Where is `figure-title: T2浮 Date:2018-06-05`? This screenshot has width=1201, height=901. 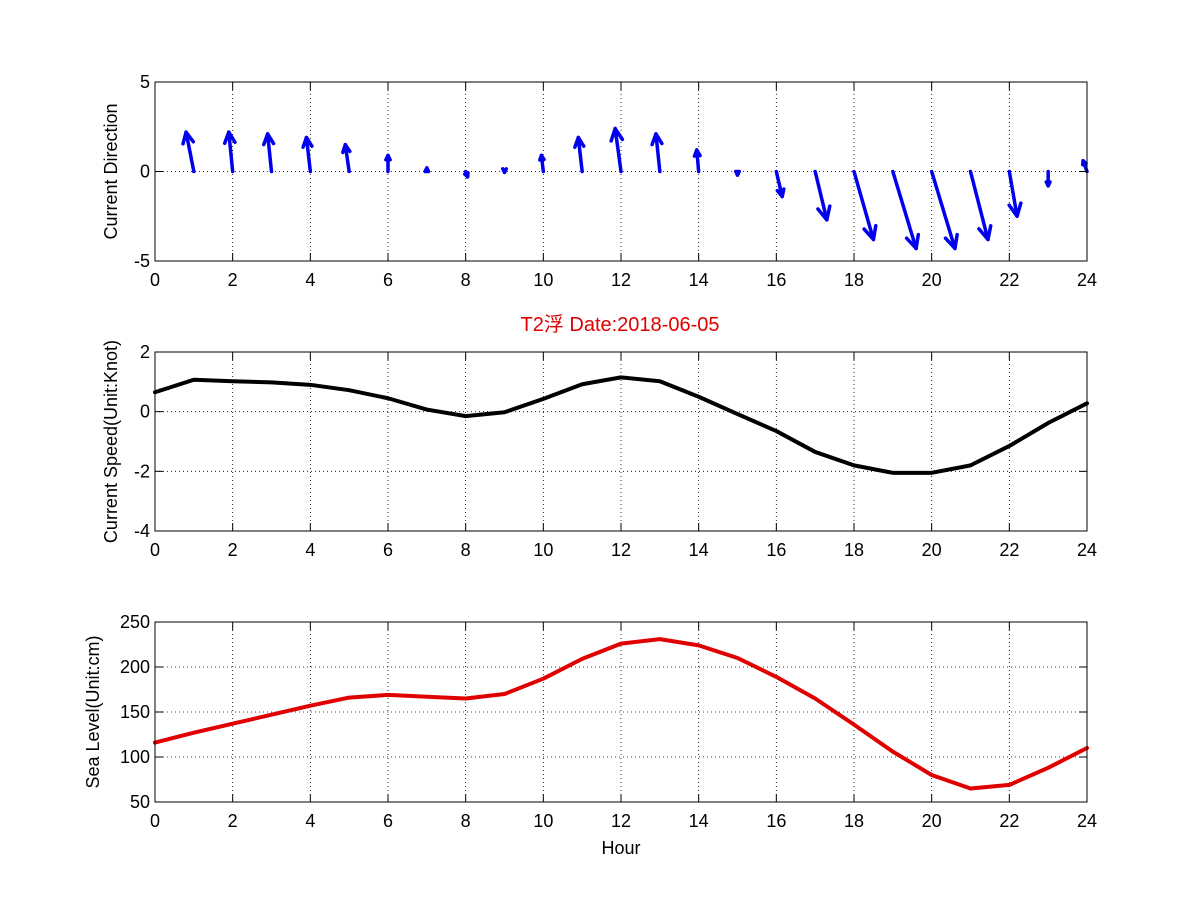 figure-title: T2浮 Date:2018-06-05 is located at coordinates (619, 324).